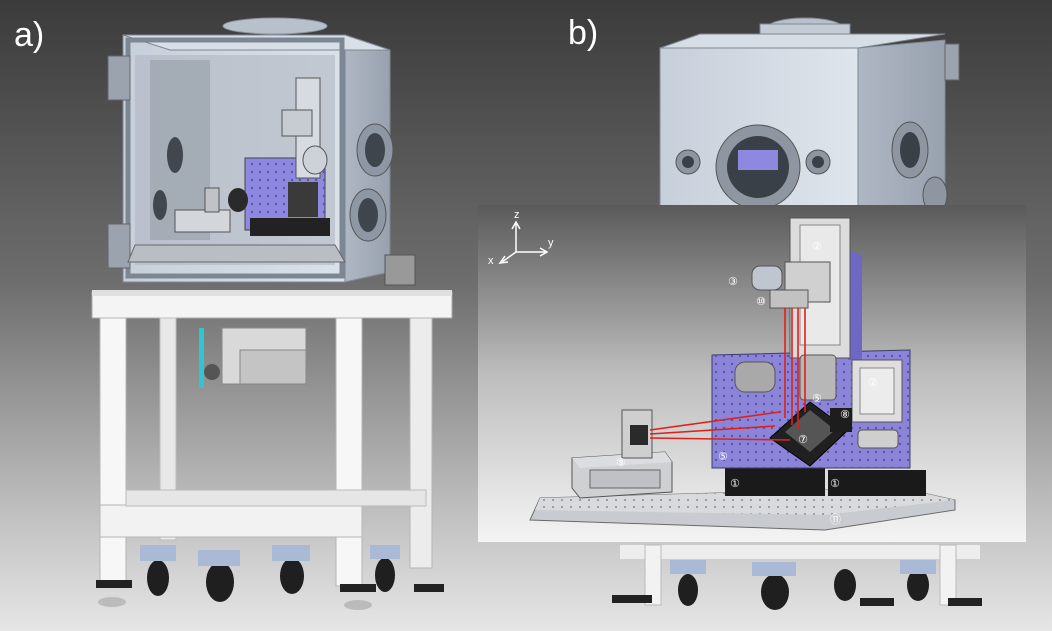 The height and width of the screenshot is (631, 1052). Describe the element at coordinates (877, 483) in the screenshot. I see `spacer-block-right` at that location.